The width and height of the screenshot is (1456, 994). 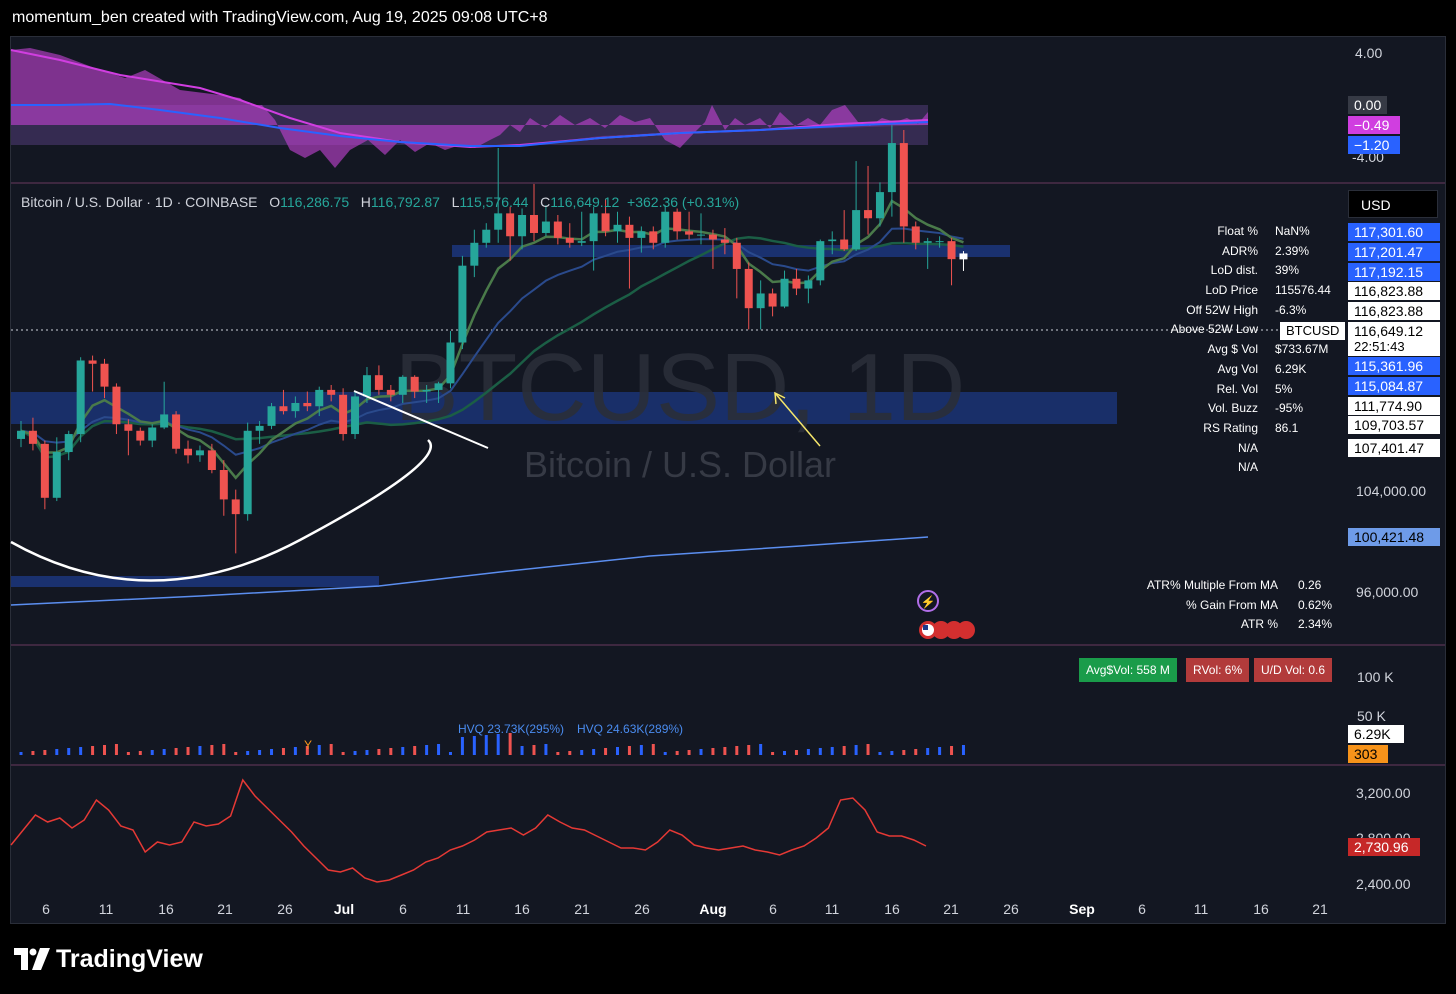 What do you see at coordinates (32, 959) in the screenshot?
I see `tradingview-logo-icon` at bounding box center [32, 959].